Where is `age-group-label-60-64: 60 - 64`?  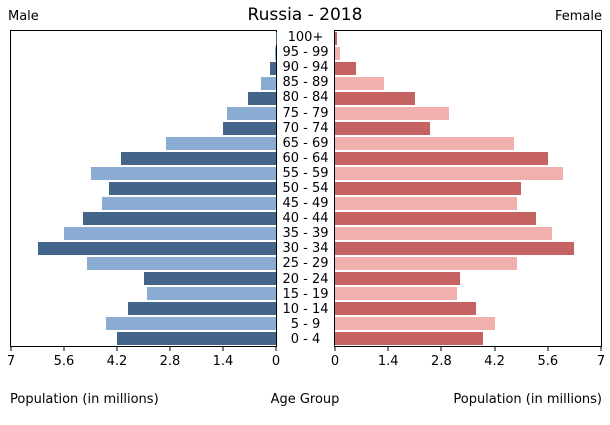
age-group-label-60-64: 60 - 64 is located at coordinates (305, 158).